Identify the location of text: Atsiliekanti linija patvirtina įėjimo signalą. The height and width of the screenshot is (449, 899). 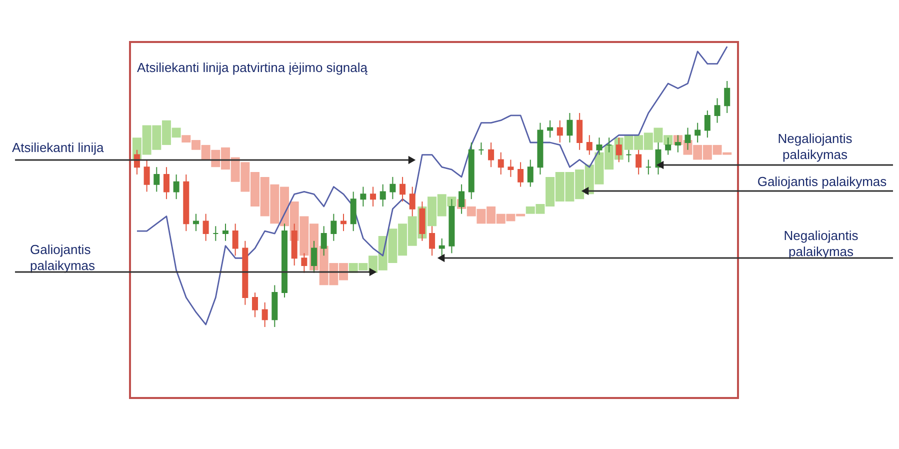
(252, 67).